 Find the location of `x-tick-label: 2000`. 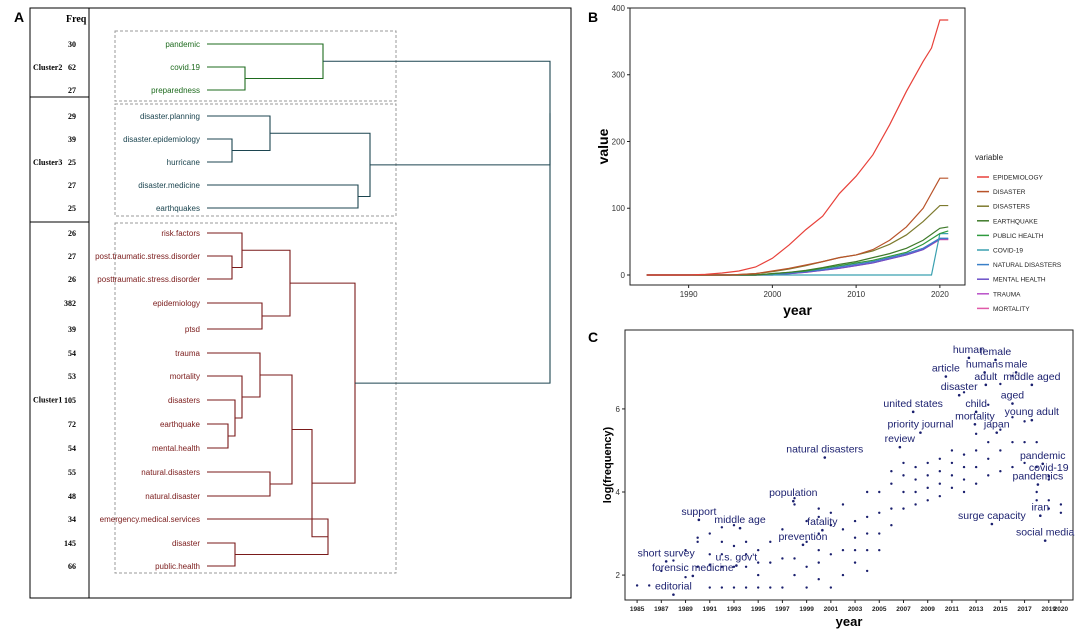

x-tick-label: 2000 is located at coordinates (772, 294).